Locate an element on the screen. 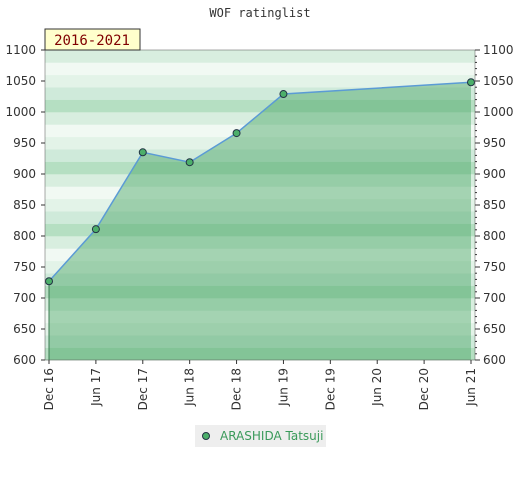 The height and width of the screenshot is (484, 520). x-tick-label: Jun 21 is located at coordinates (471, 387).